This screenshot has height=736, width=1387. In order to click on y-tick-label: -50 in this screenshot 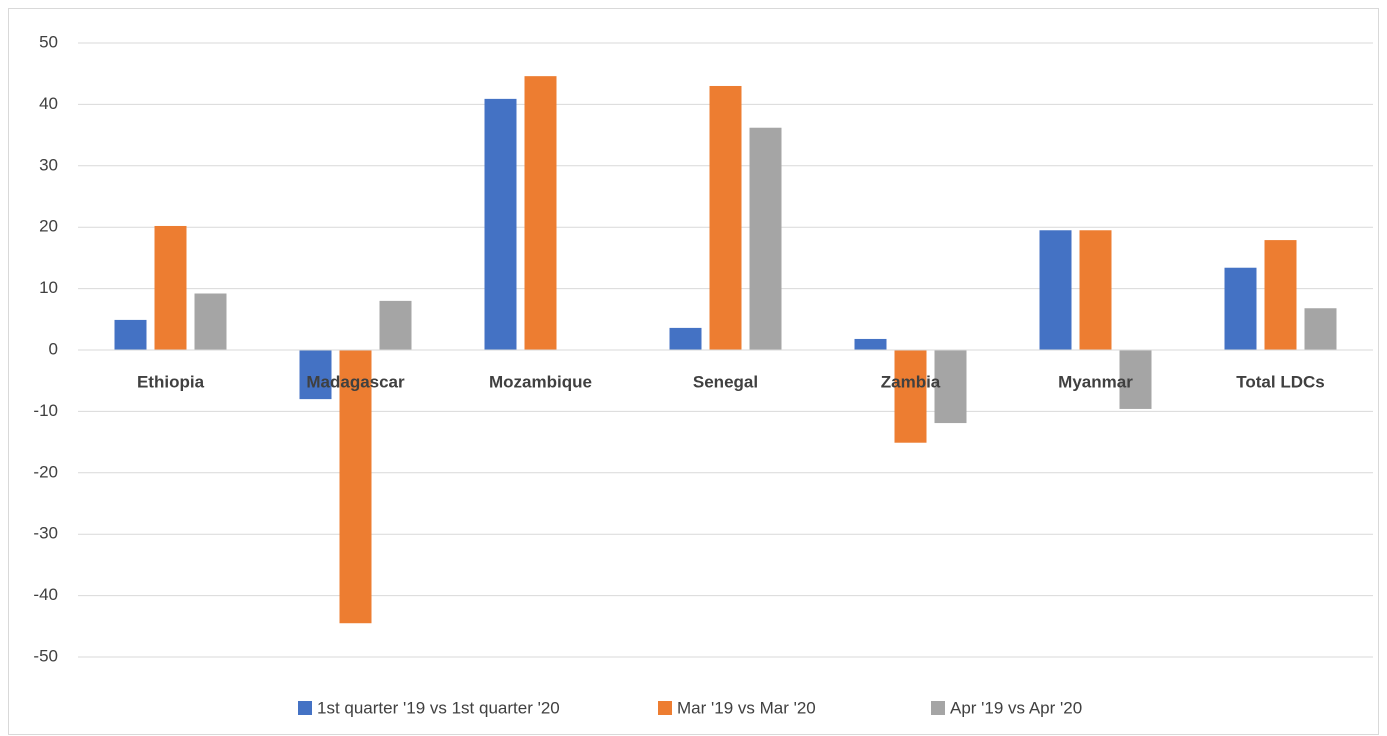, I will do `click(45, 655)`.